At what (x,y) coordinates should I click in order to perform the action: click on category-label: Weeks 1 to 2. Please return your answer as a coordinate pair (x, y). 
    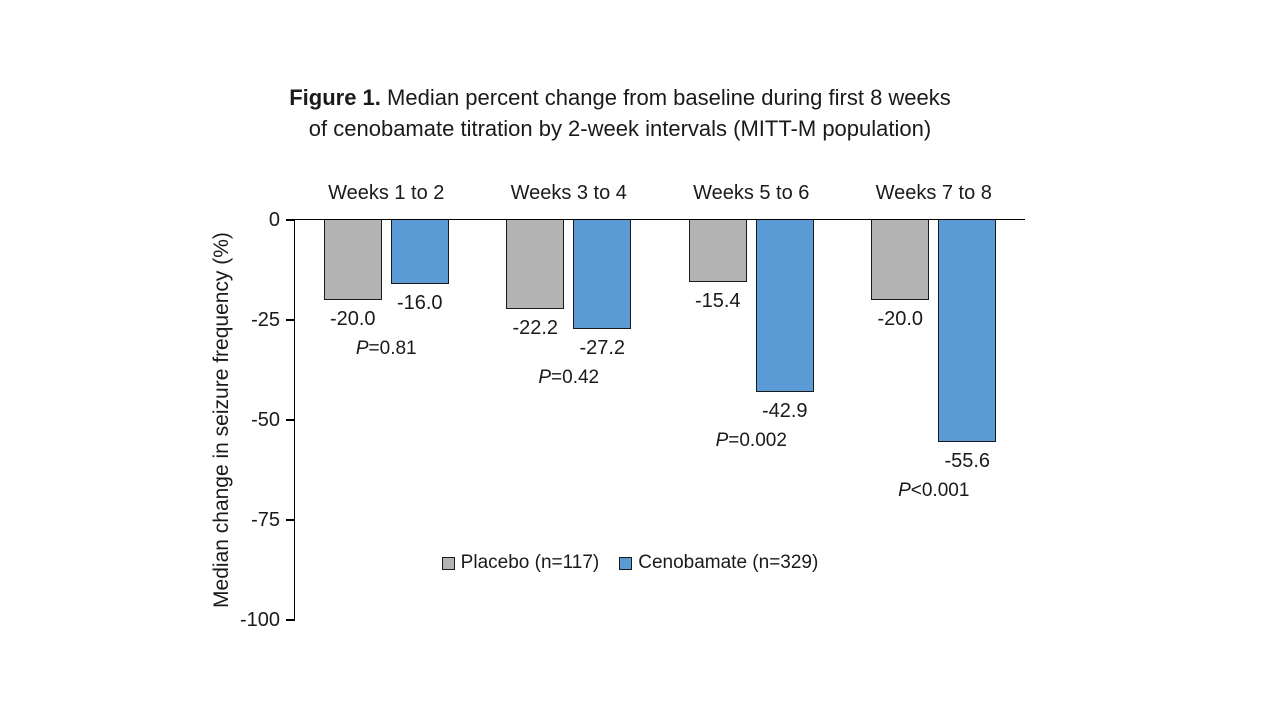
    Looking at the image, I should click on (386, 193).